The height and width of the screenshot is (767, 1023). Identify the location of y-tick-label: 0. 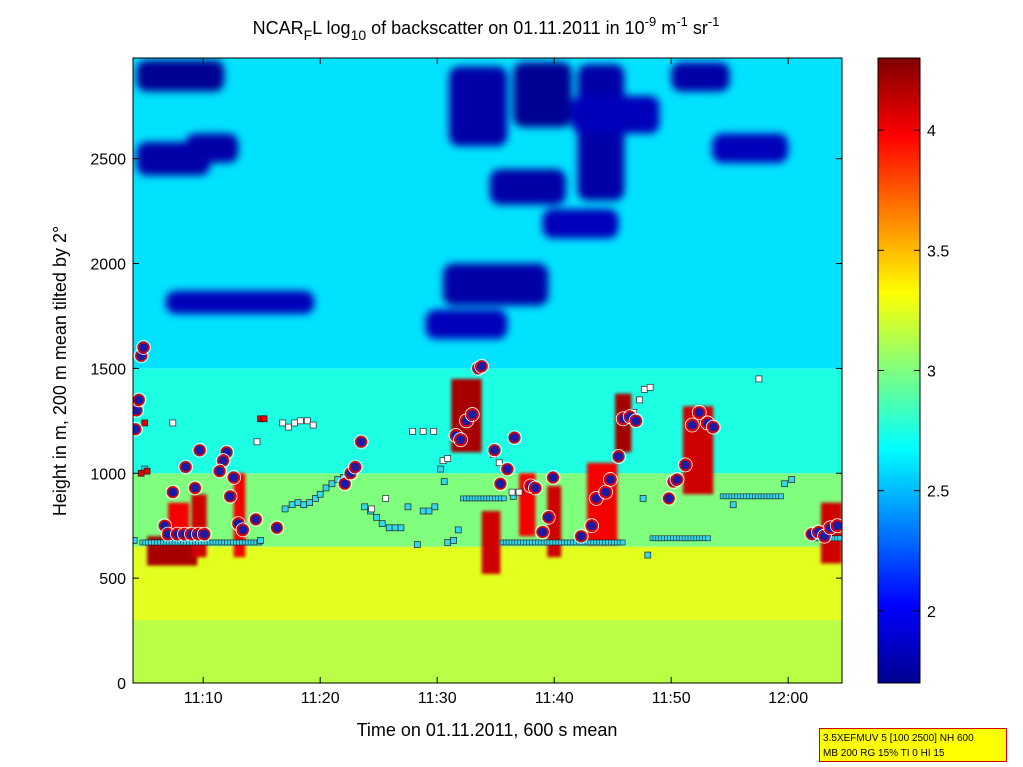
(121, 684).